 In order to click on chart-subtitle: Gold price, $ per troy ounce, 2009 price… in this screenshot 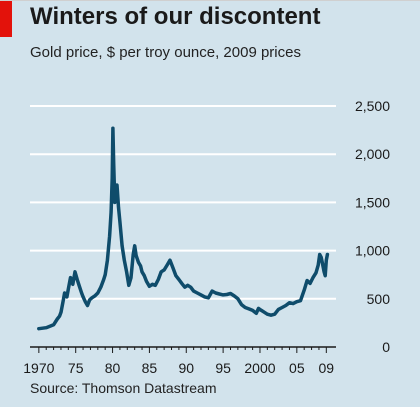, I will do `click(165, 52)`.